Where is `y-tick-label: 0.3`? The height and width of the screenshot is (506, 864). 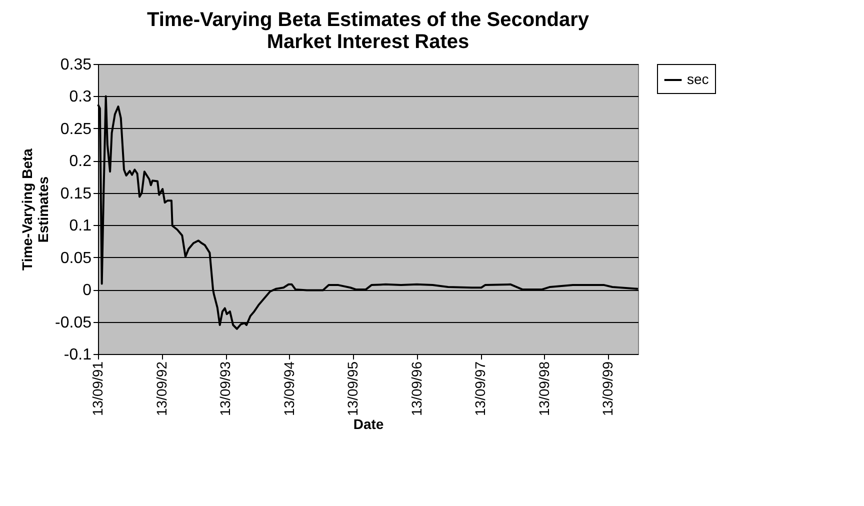
y-tick-label: 0.3 is located at coordinates (80, 97).